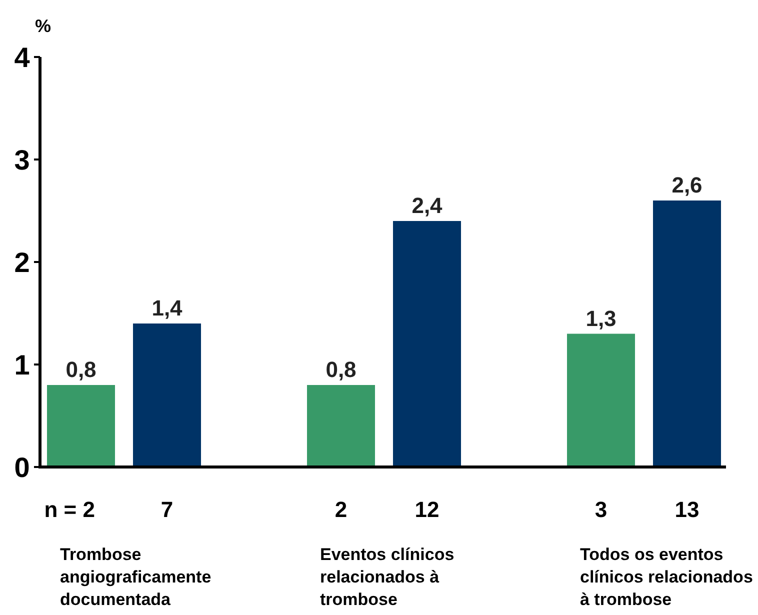  What do you see at coordinates (69, 509) in the screenshot?
I see `text: n = 2` at bounding box center [69, 509].